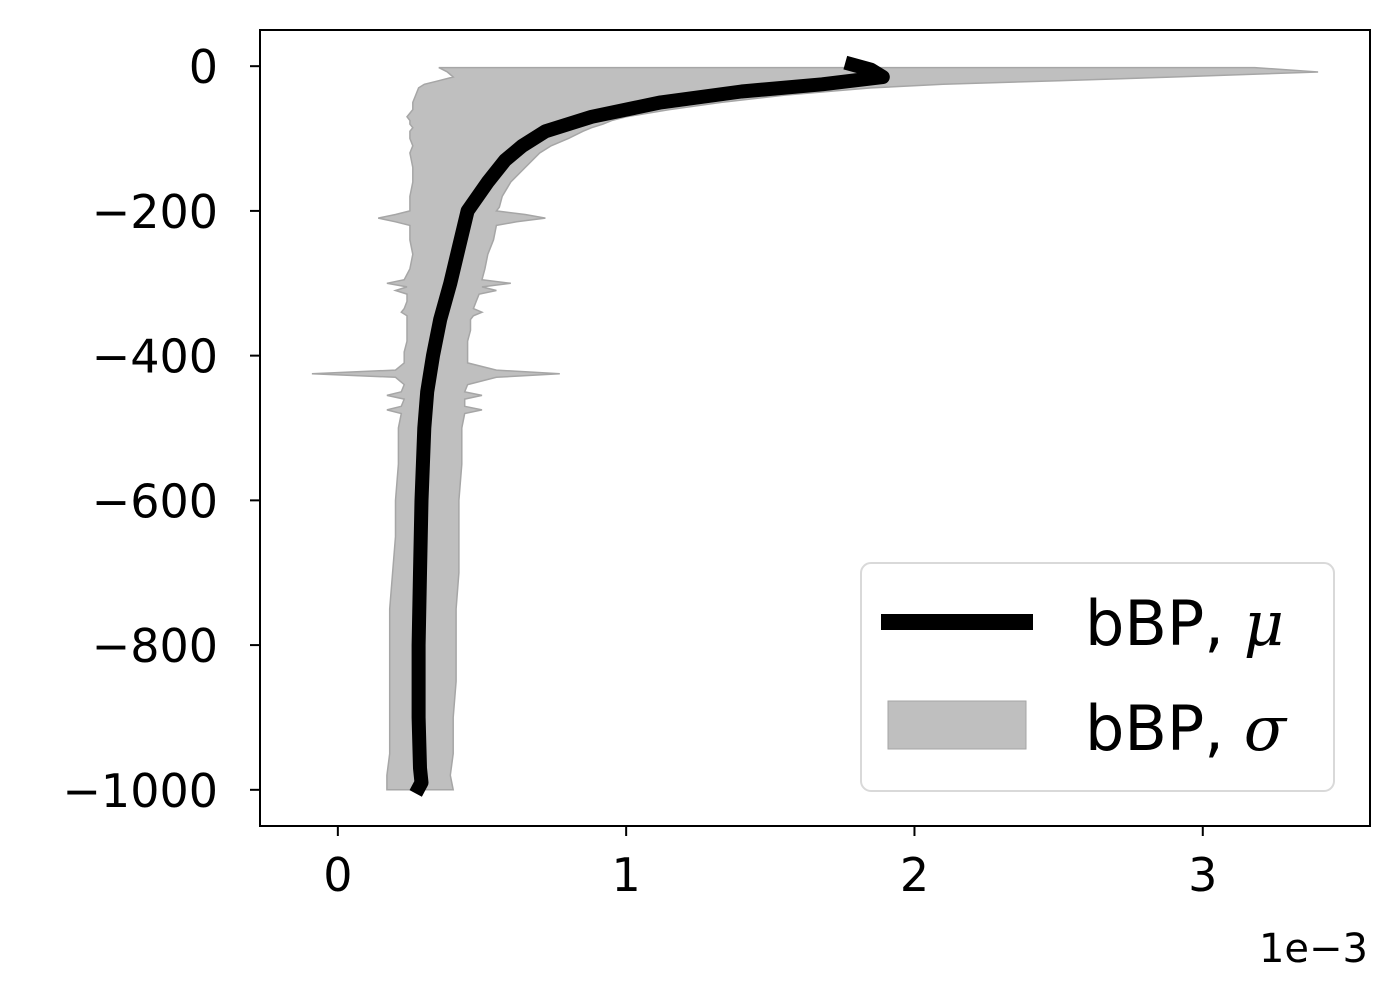  What do you see at coordinates (337, 875) in the screenshot?
I see `x-tick-label: 0` at bounding box center [337, 875].